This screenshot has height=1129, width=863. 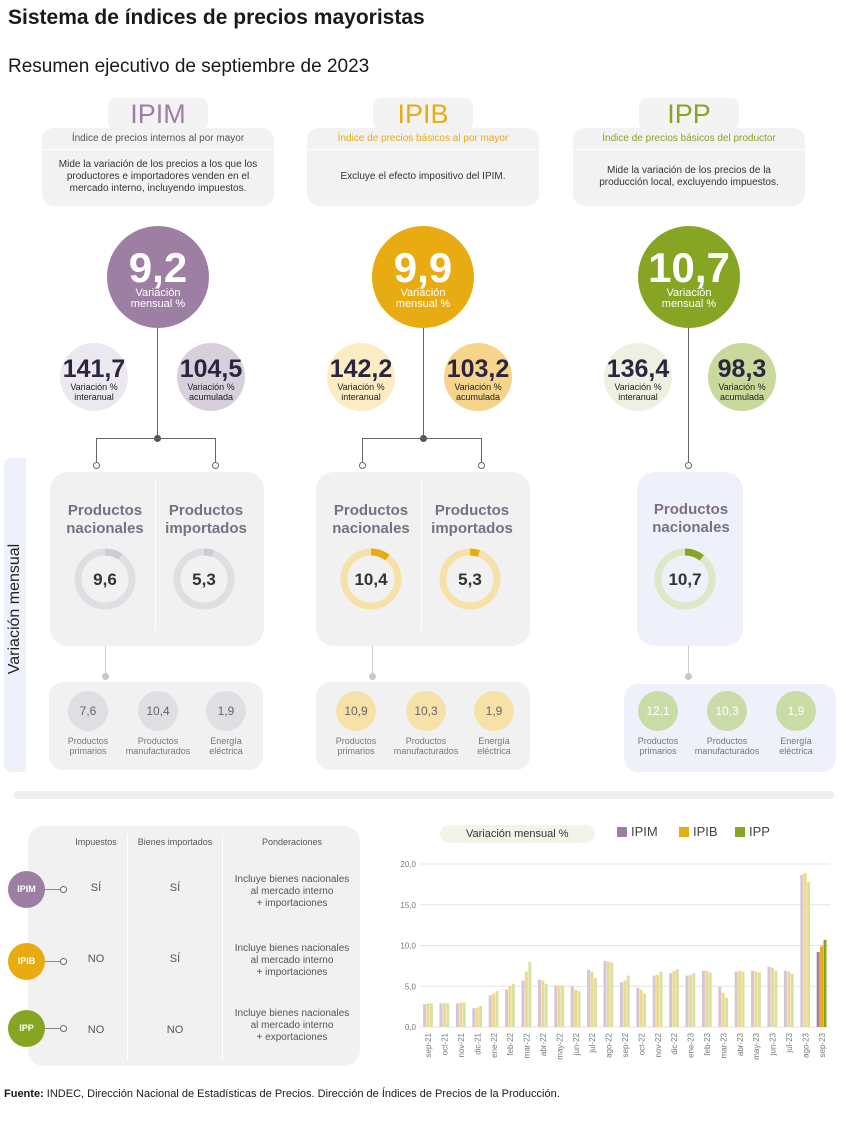 What do you see at coordinates (361, 377) in the screenshot?
I see `ipib-interannual-circle: 142,2 Variación % interanual` at bounding box center [361, 377].